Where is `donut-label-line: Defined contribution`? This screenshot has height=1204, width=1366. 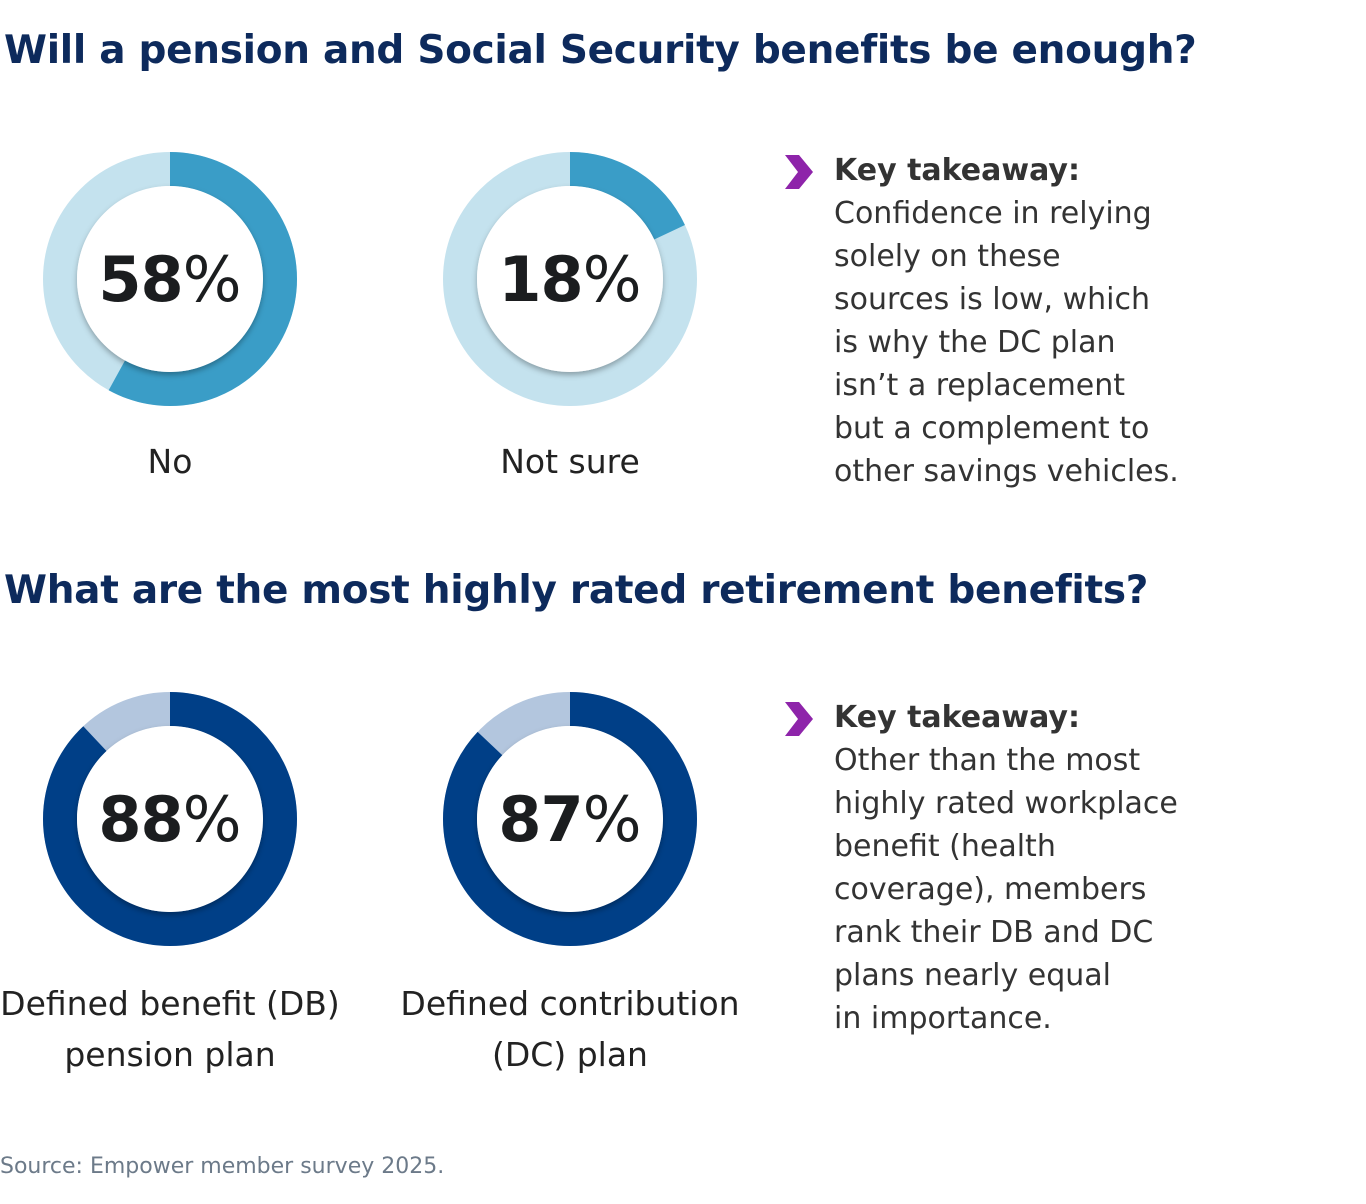
donut-label-line: Defined contribution is located at coordinates (570, 1003).